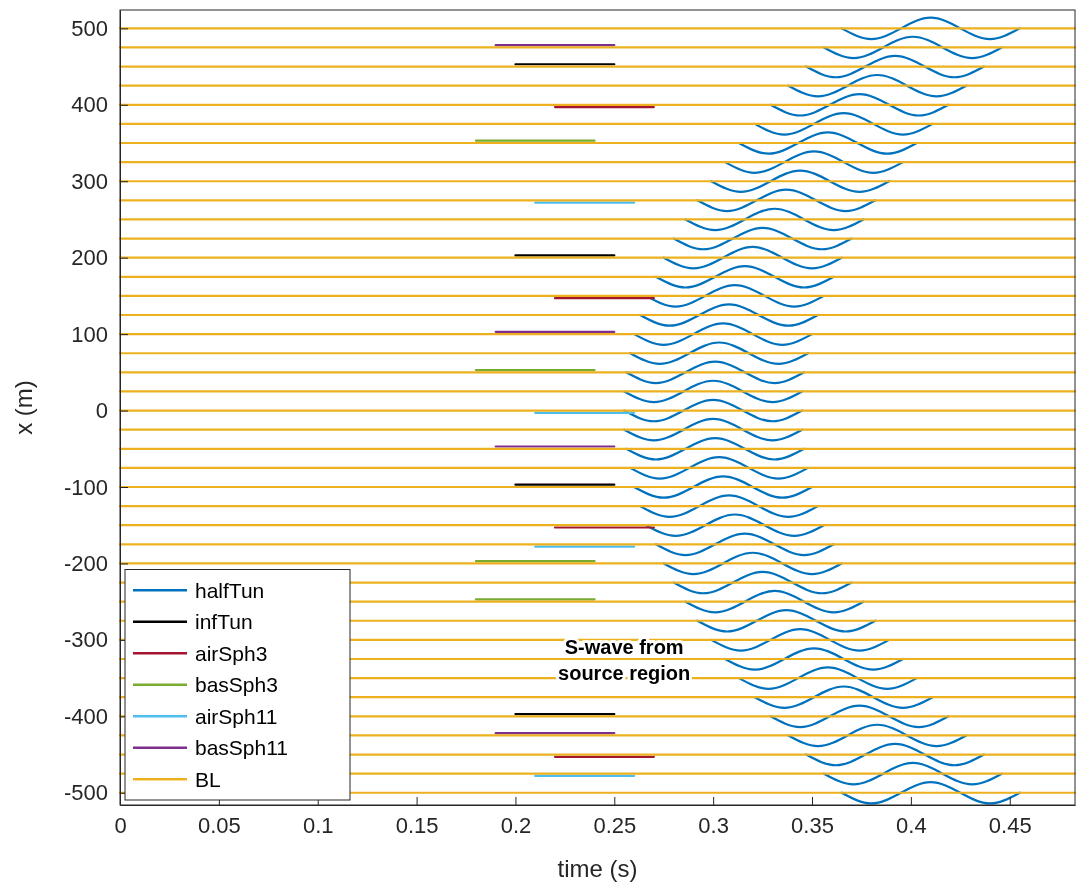 The width and height of the screenshot is (1078, 890). I want to click on legend-label: halfTun, so click(230, 590).